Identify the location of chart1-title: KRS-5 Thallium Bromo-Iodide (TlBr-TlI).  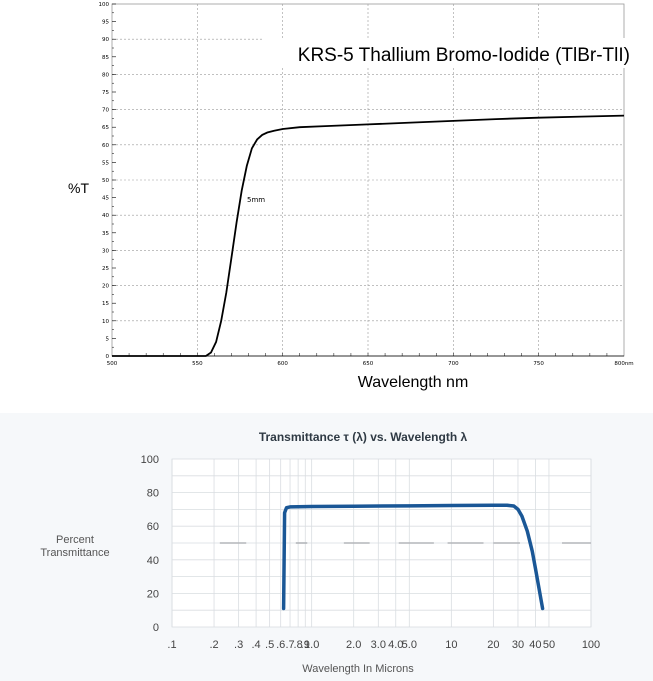
(464, 55).